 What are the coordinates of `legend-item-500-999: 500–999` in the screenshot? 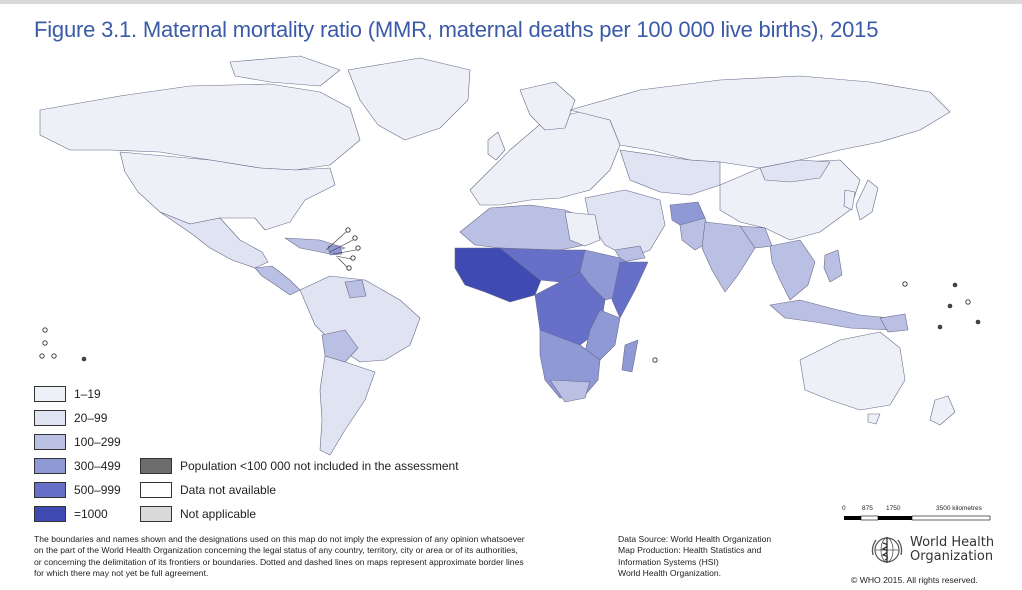 It's located at (77, 490).